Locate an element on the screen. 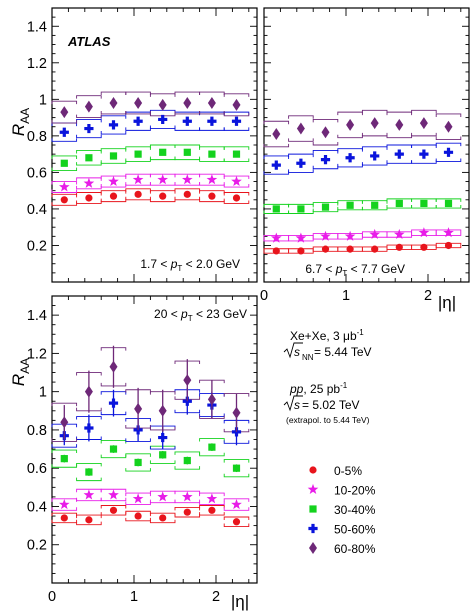 Image resolution: width=474 pixels, height=614 pixels. pp-energy: s = 5.02 TeV is located at coordinates (321, 403).